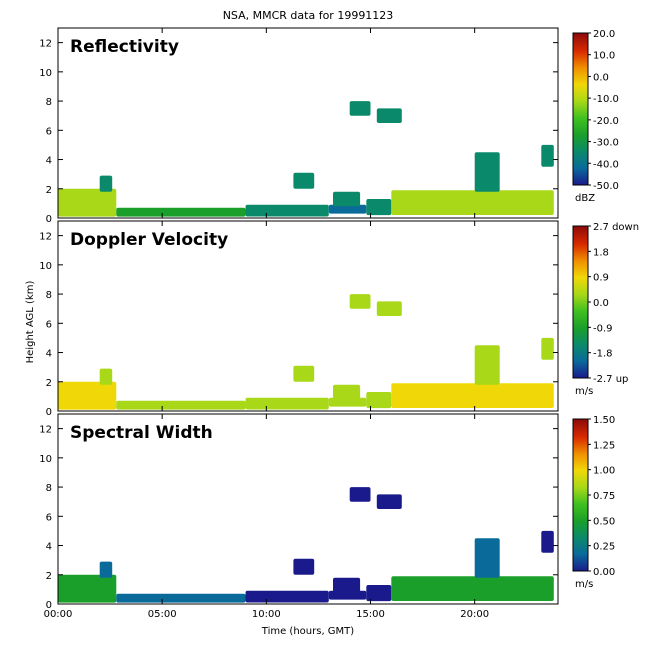 Image resolution: width=650 pixels, height=650 pixels. I want to click on colorbar-tick-label: 0.25, so click(604, 547).